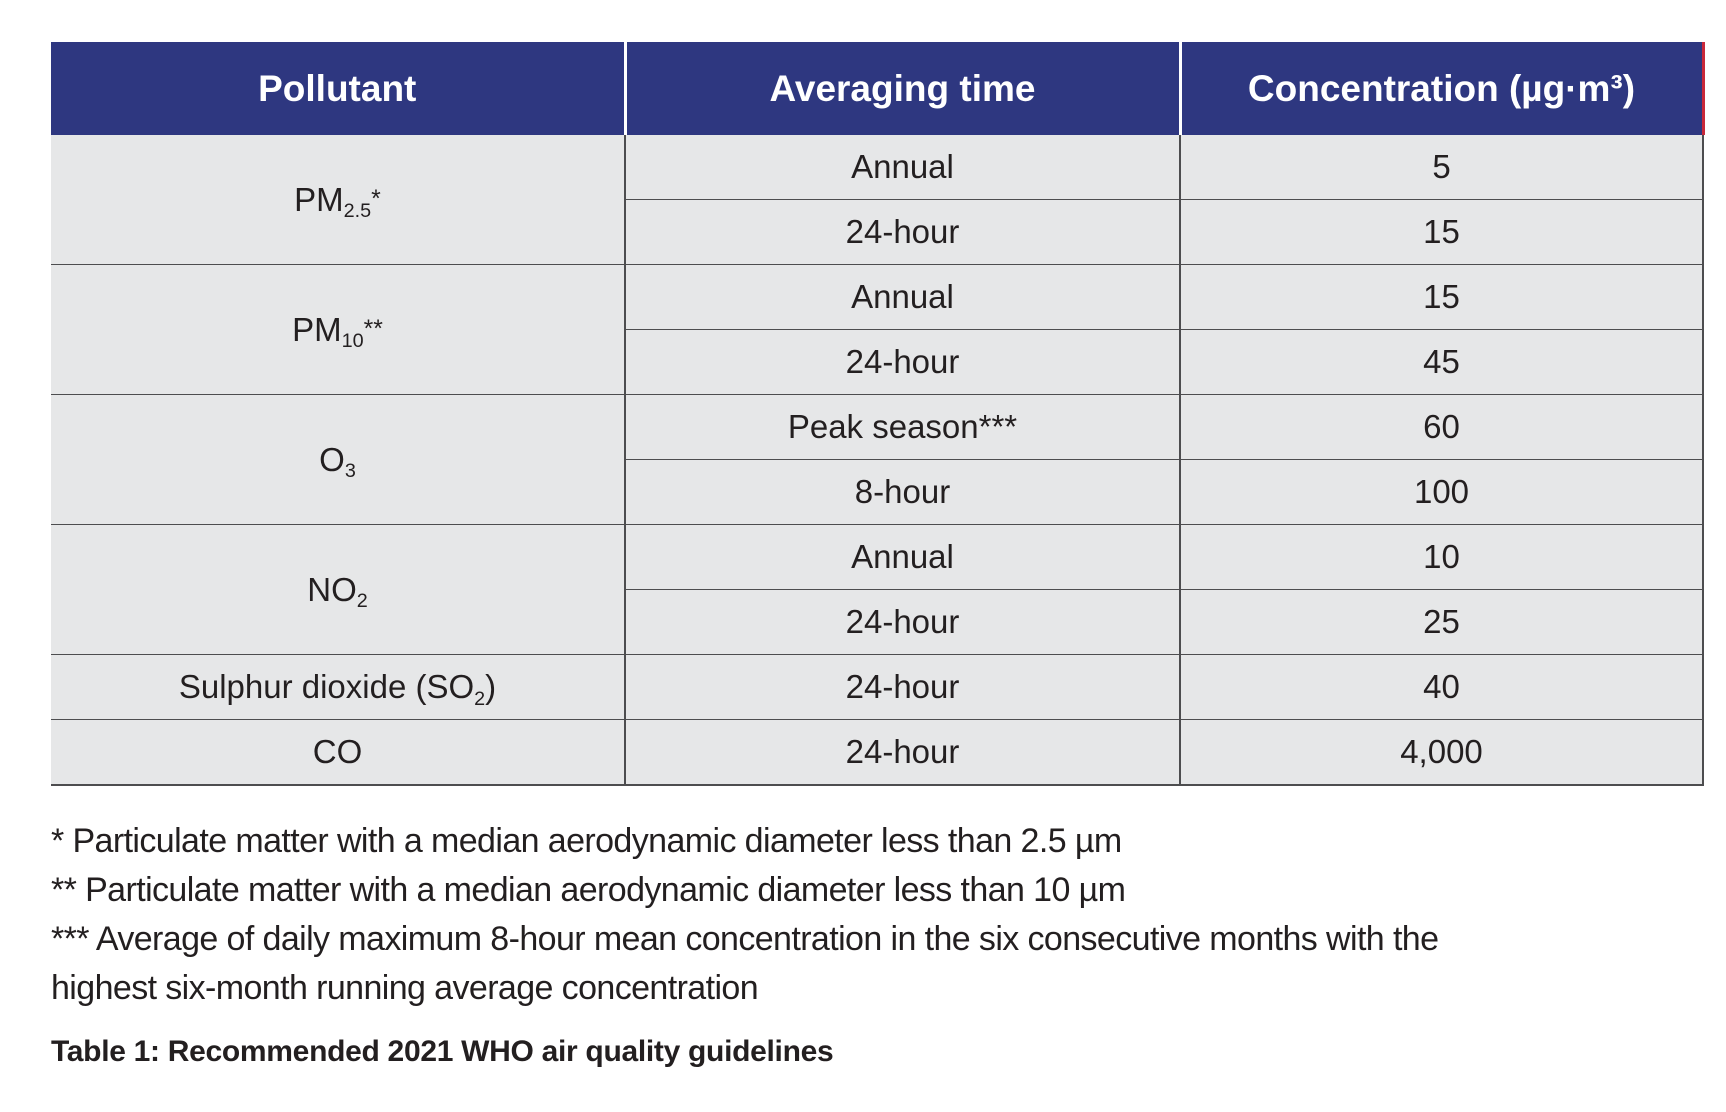 Image resolution: width=1726 pixels, height=1112 pixels. I want to click on pollutant-cell-pm25: PM2.5*, so click(338, 200).